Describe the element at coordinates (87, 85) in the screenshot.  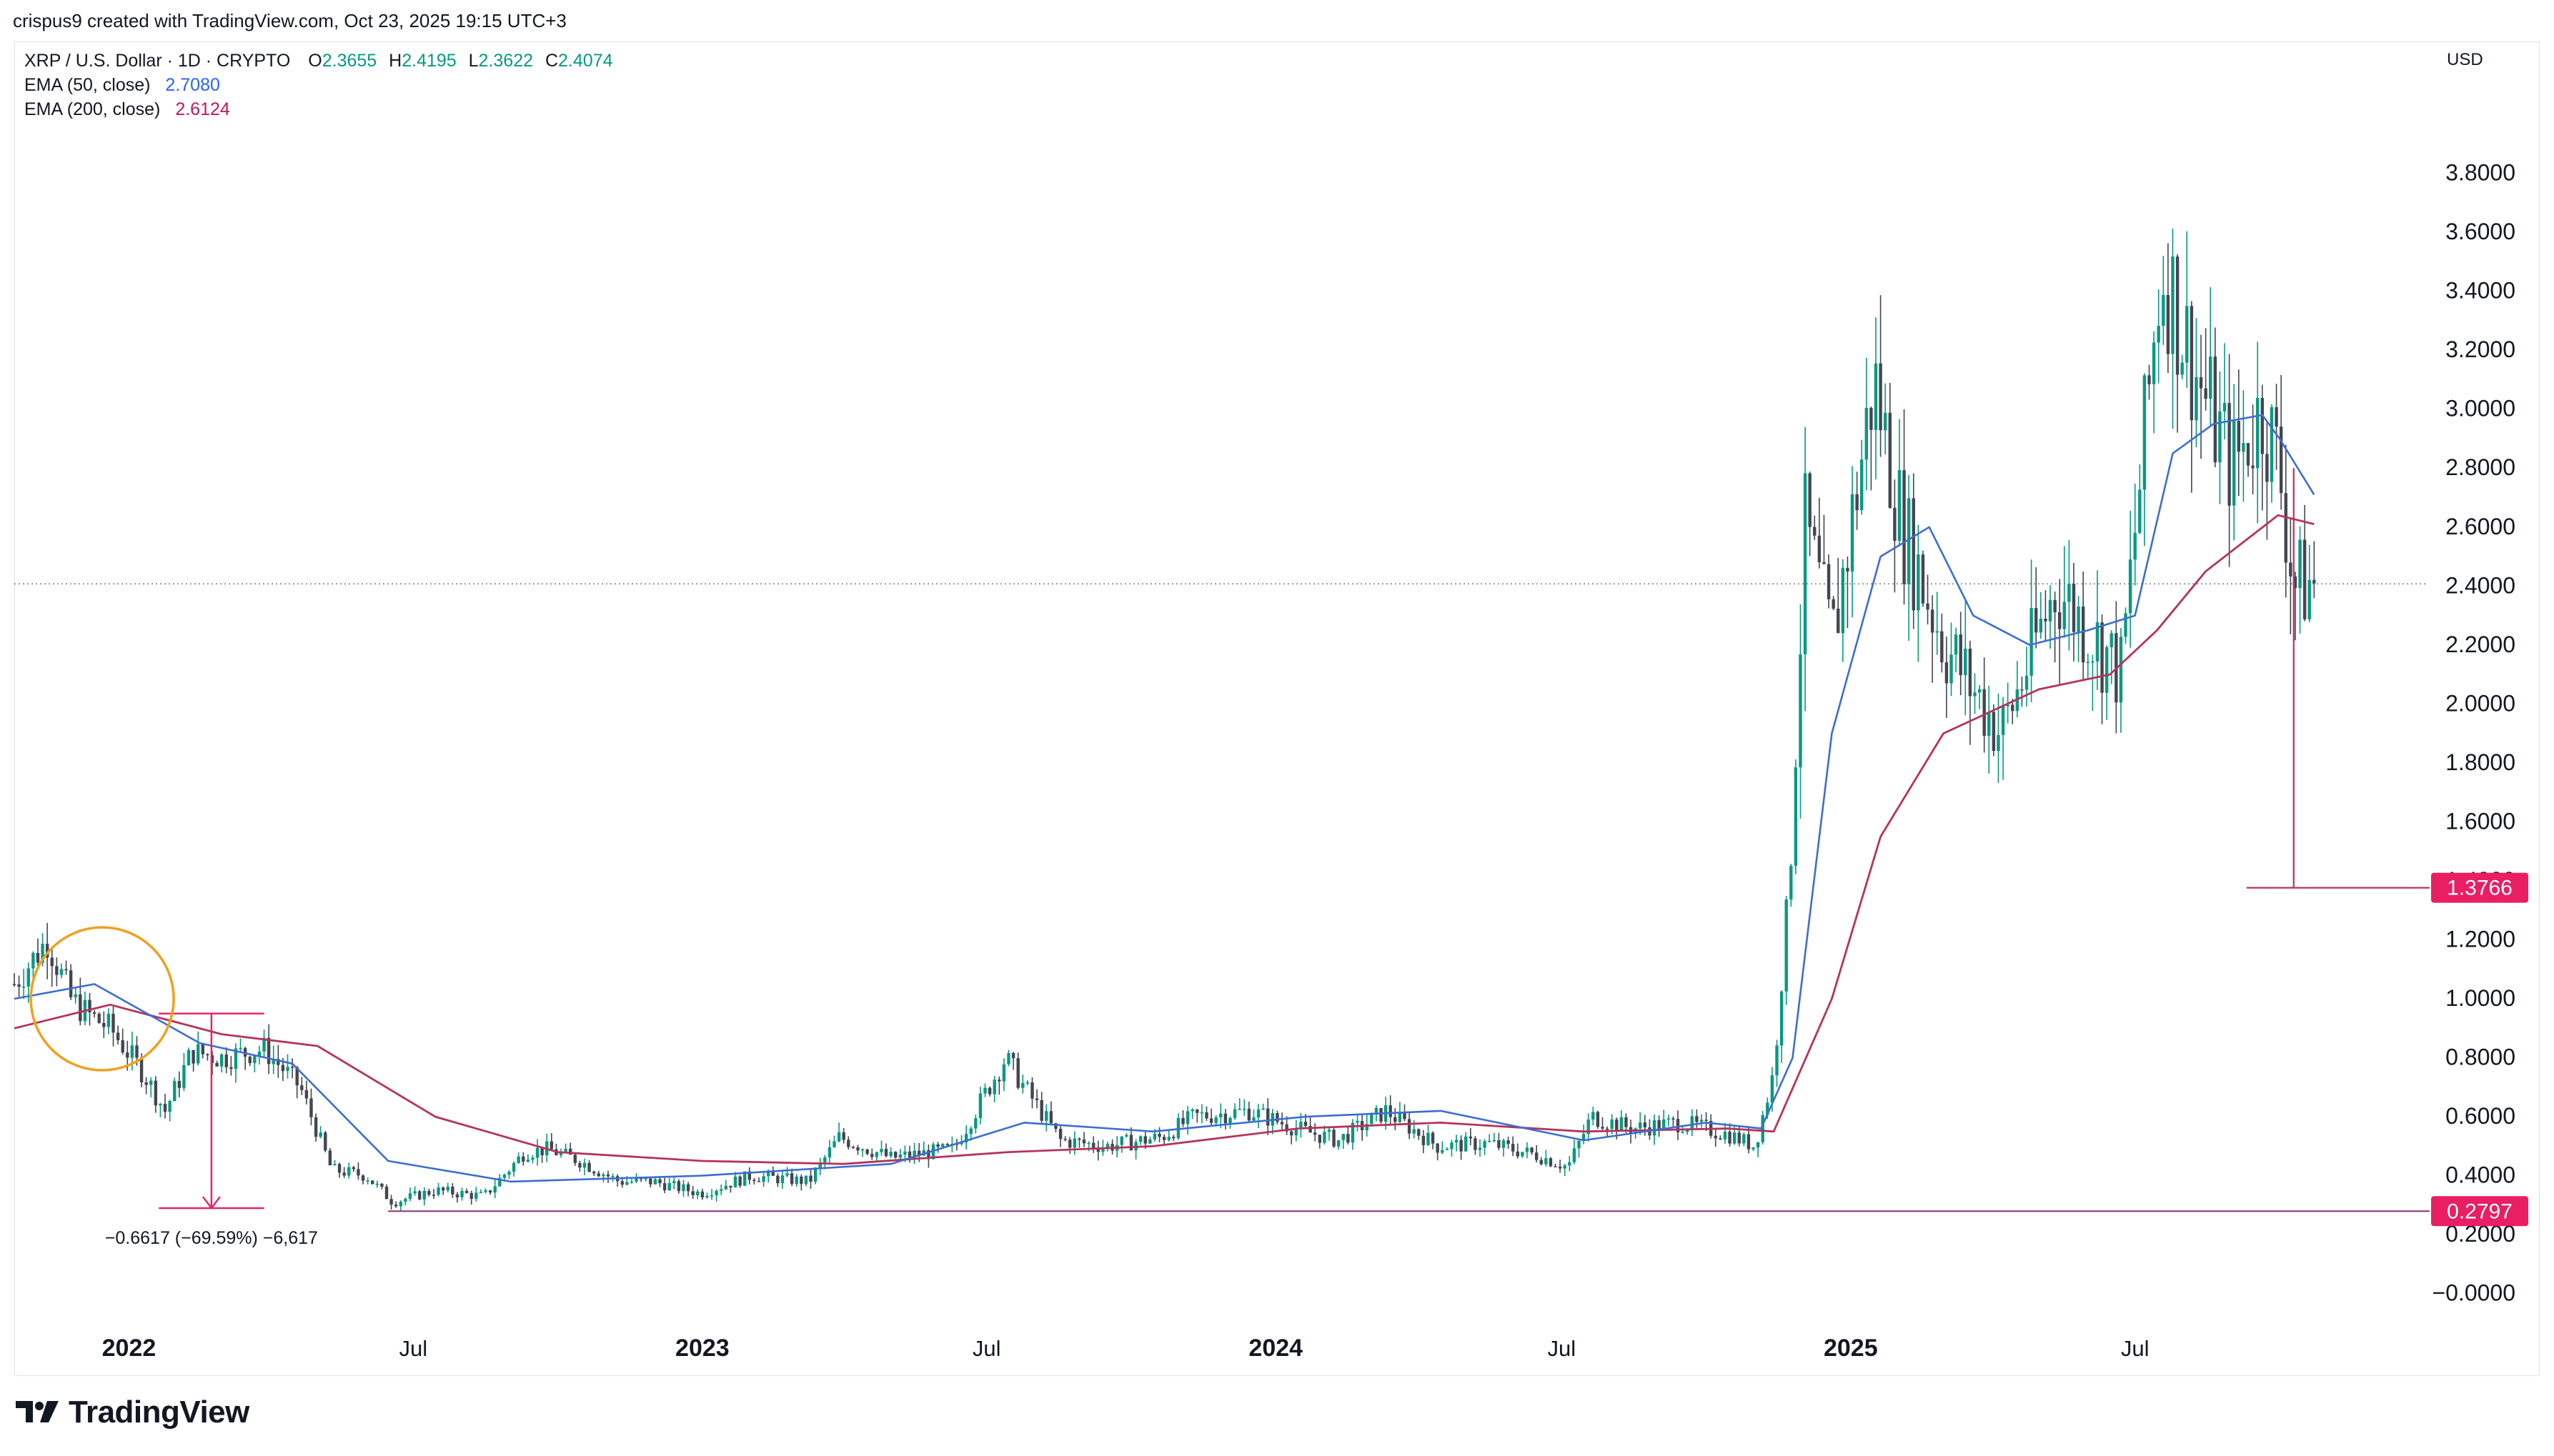
I see `ema50-label: EMA (50, close)` at that location.